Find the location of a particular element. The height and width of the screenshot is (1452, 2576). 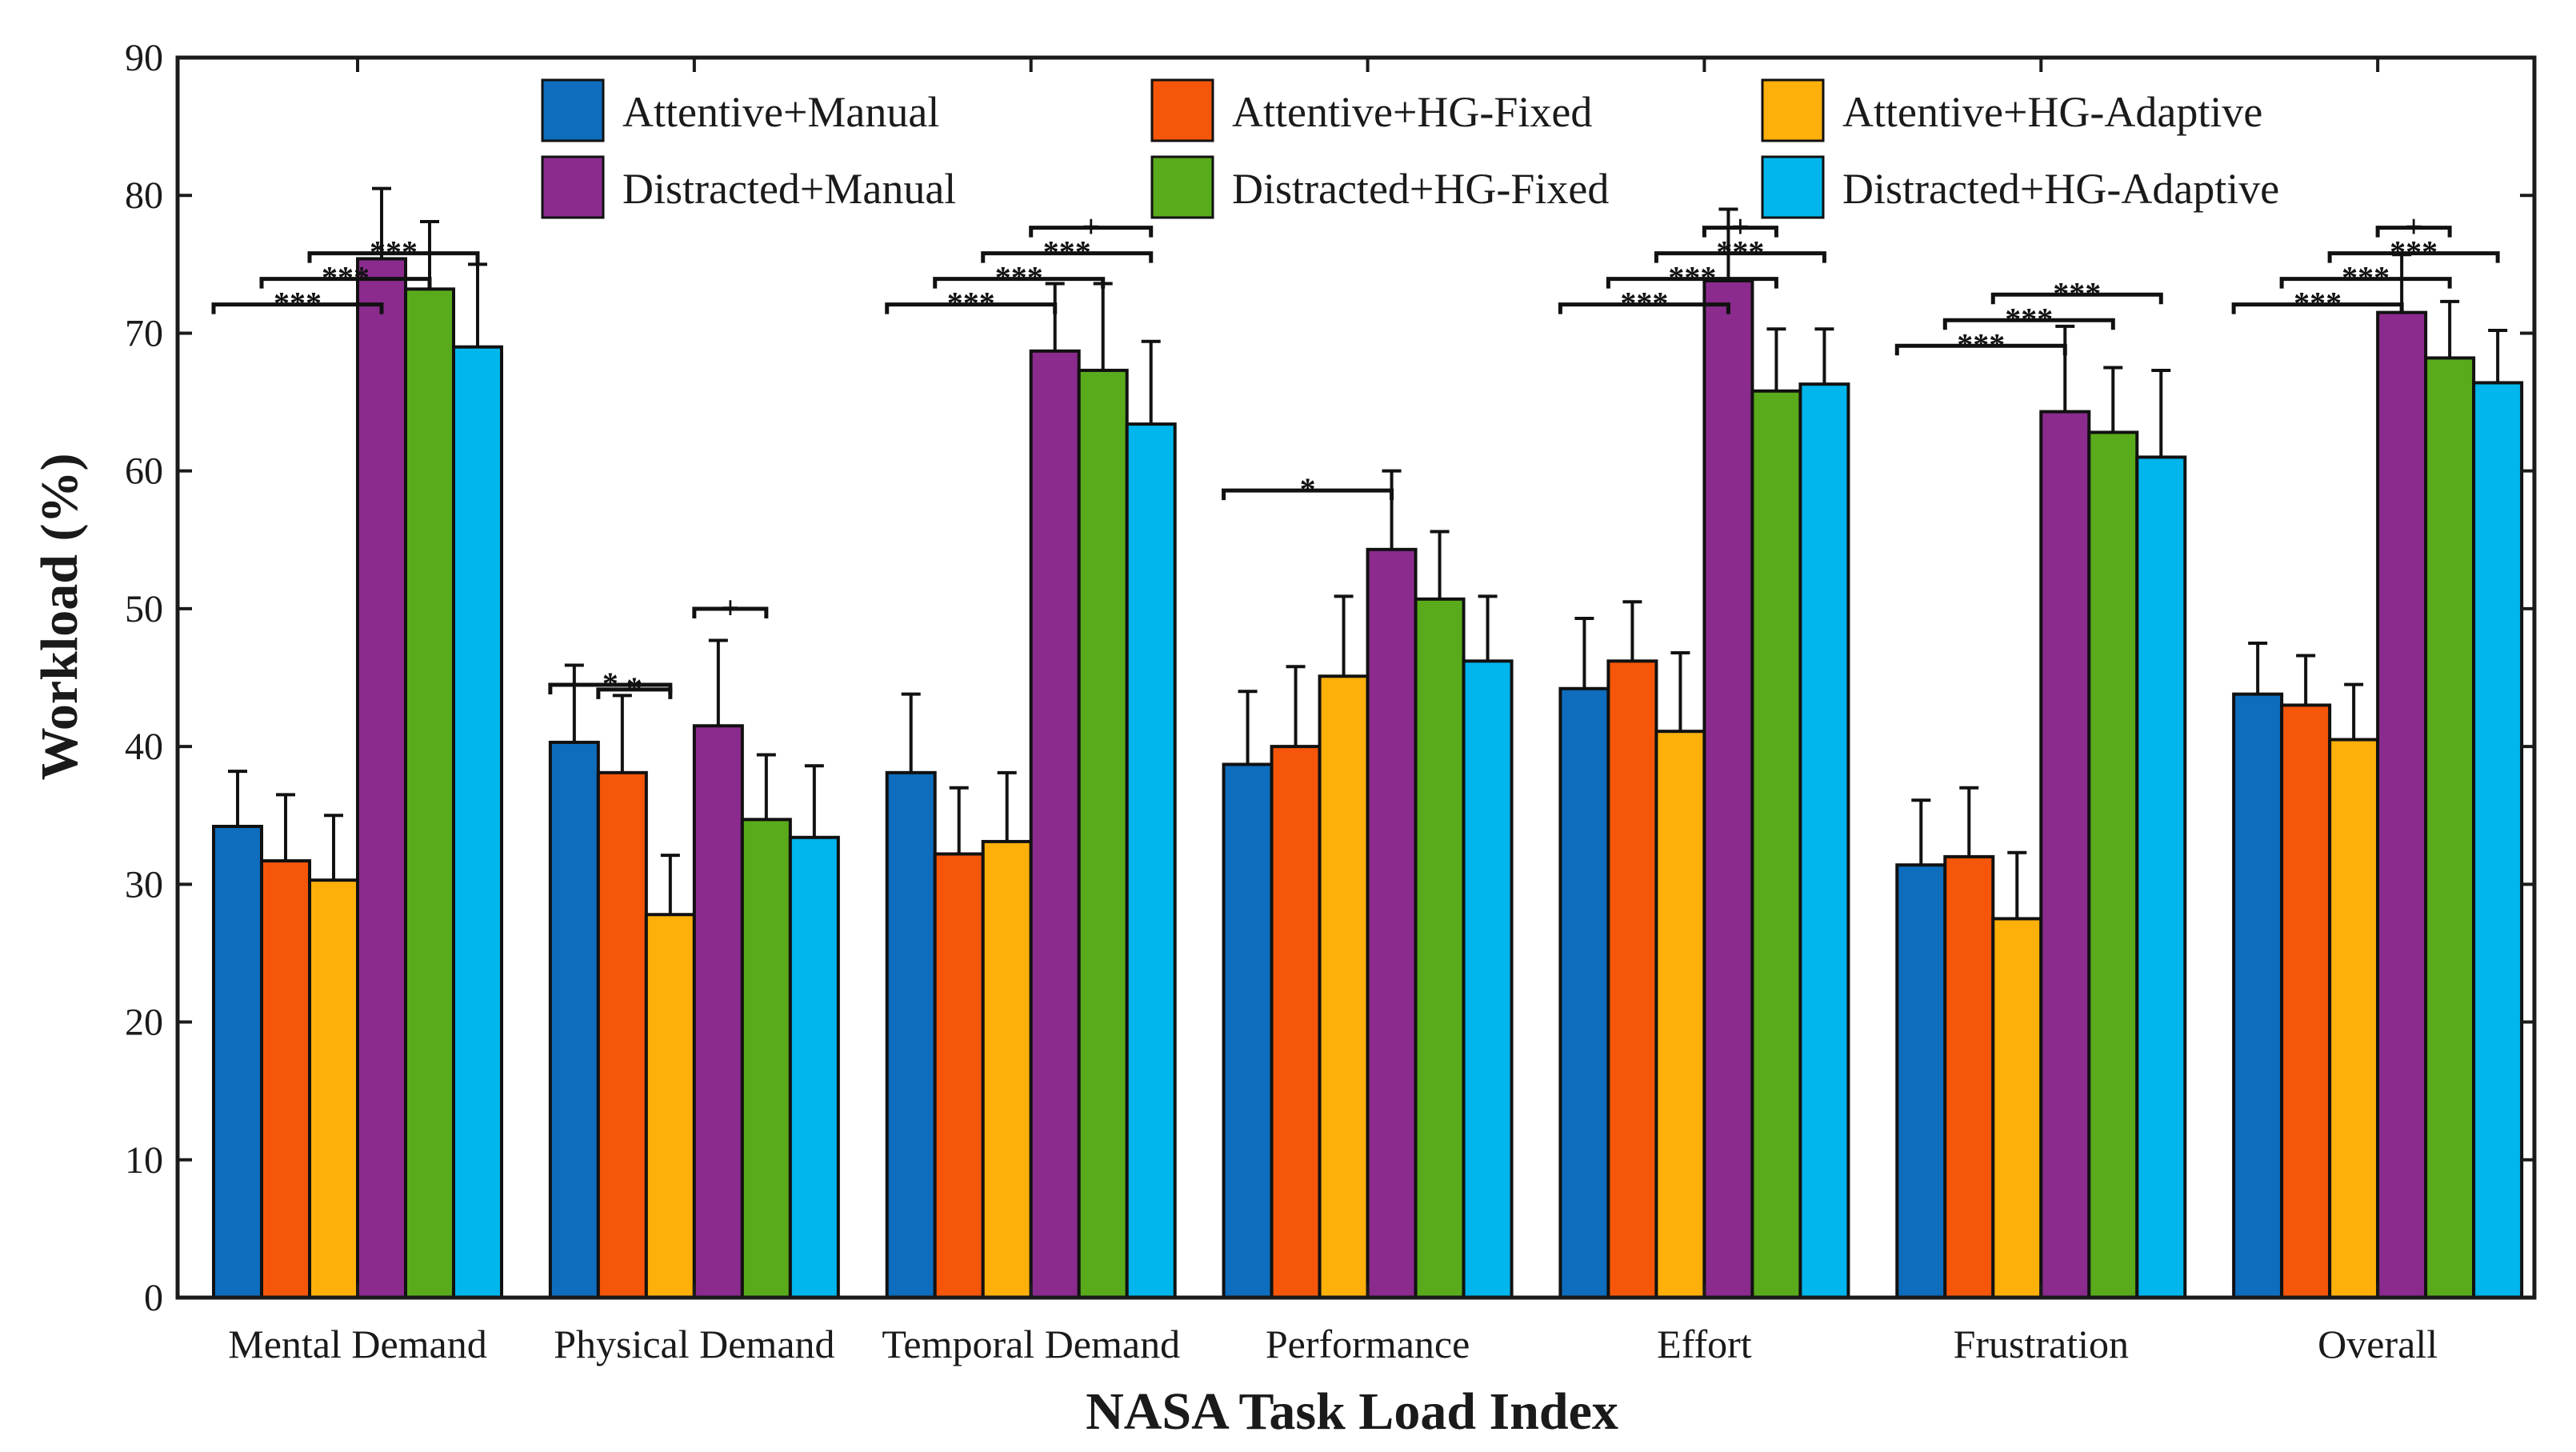

sig-bracket-20: *** is located at coordinates (2365, 278).